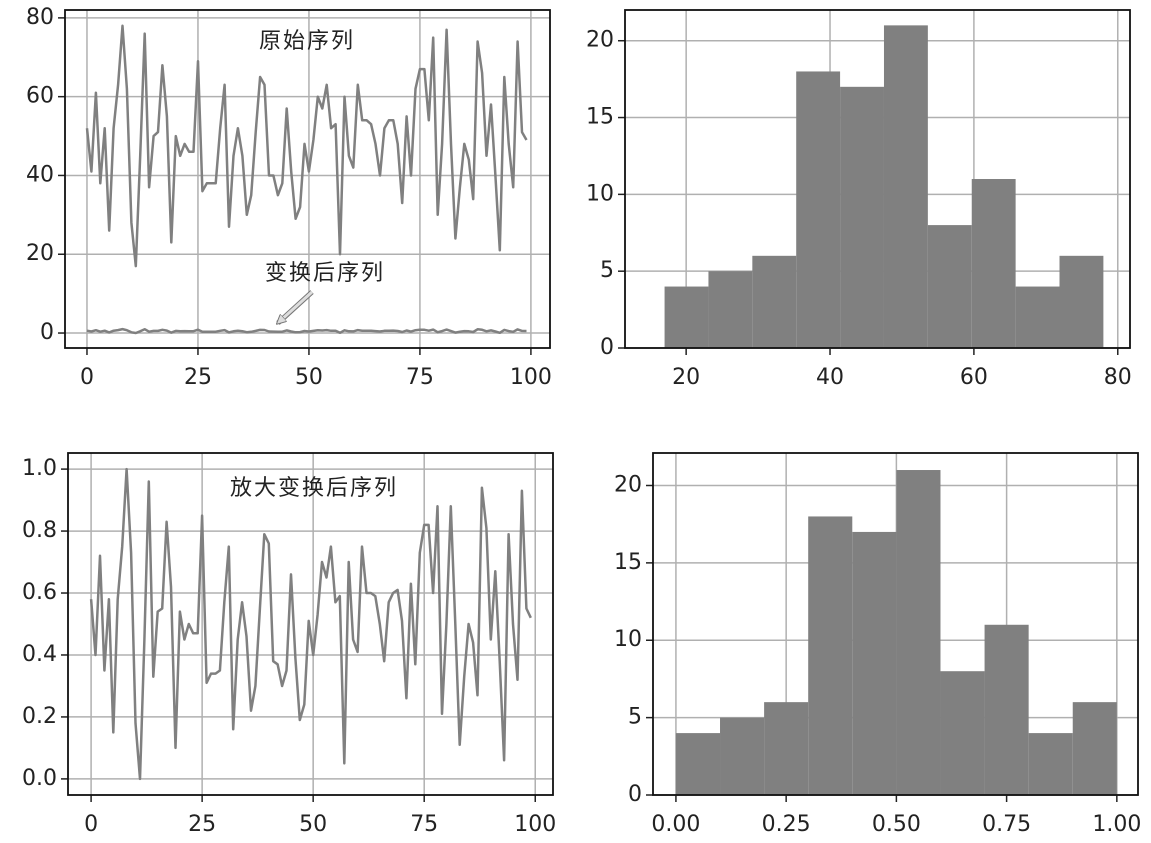  Describe the element at coordinates (39, 592) in the screenshot. I see `y-tick-label: 0.6` at that location.